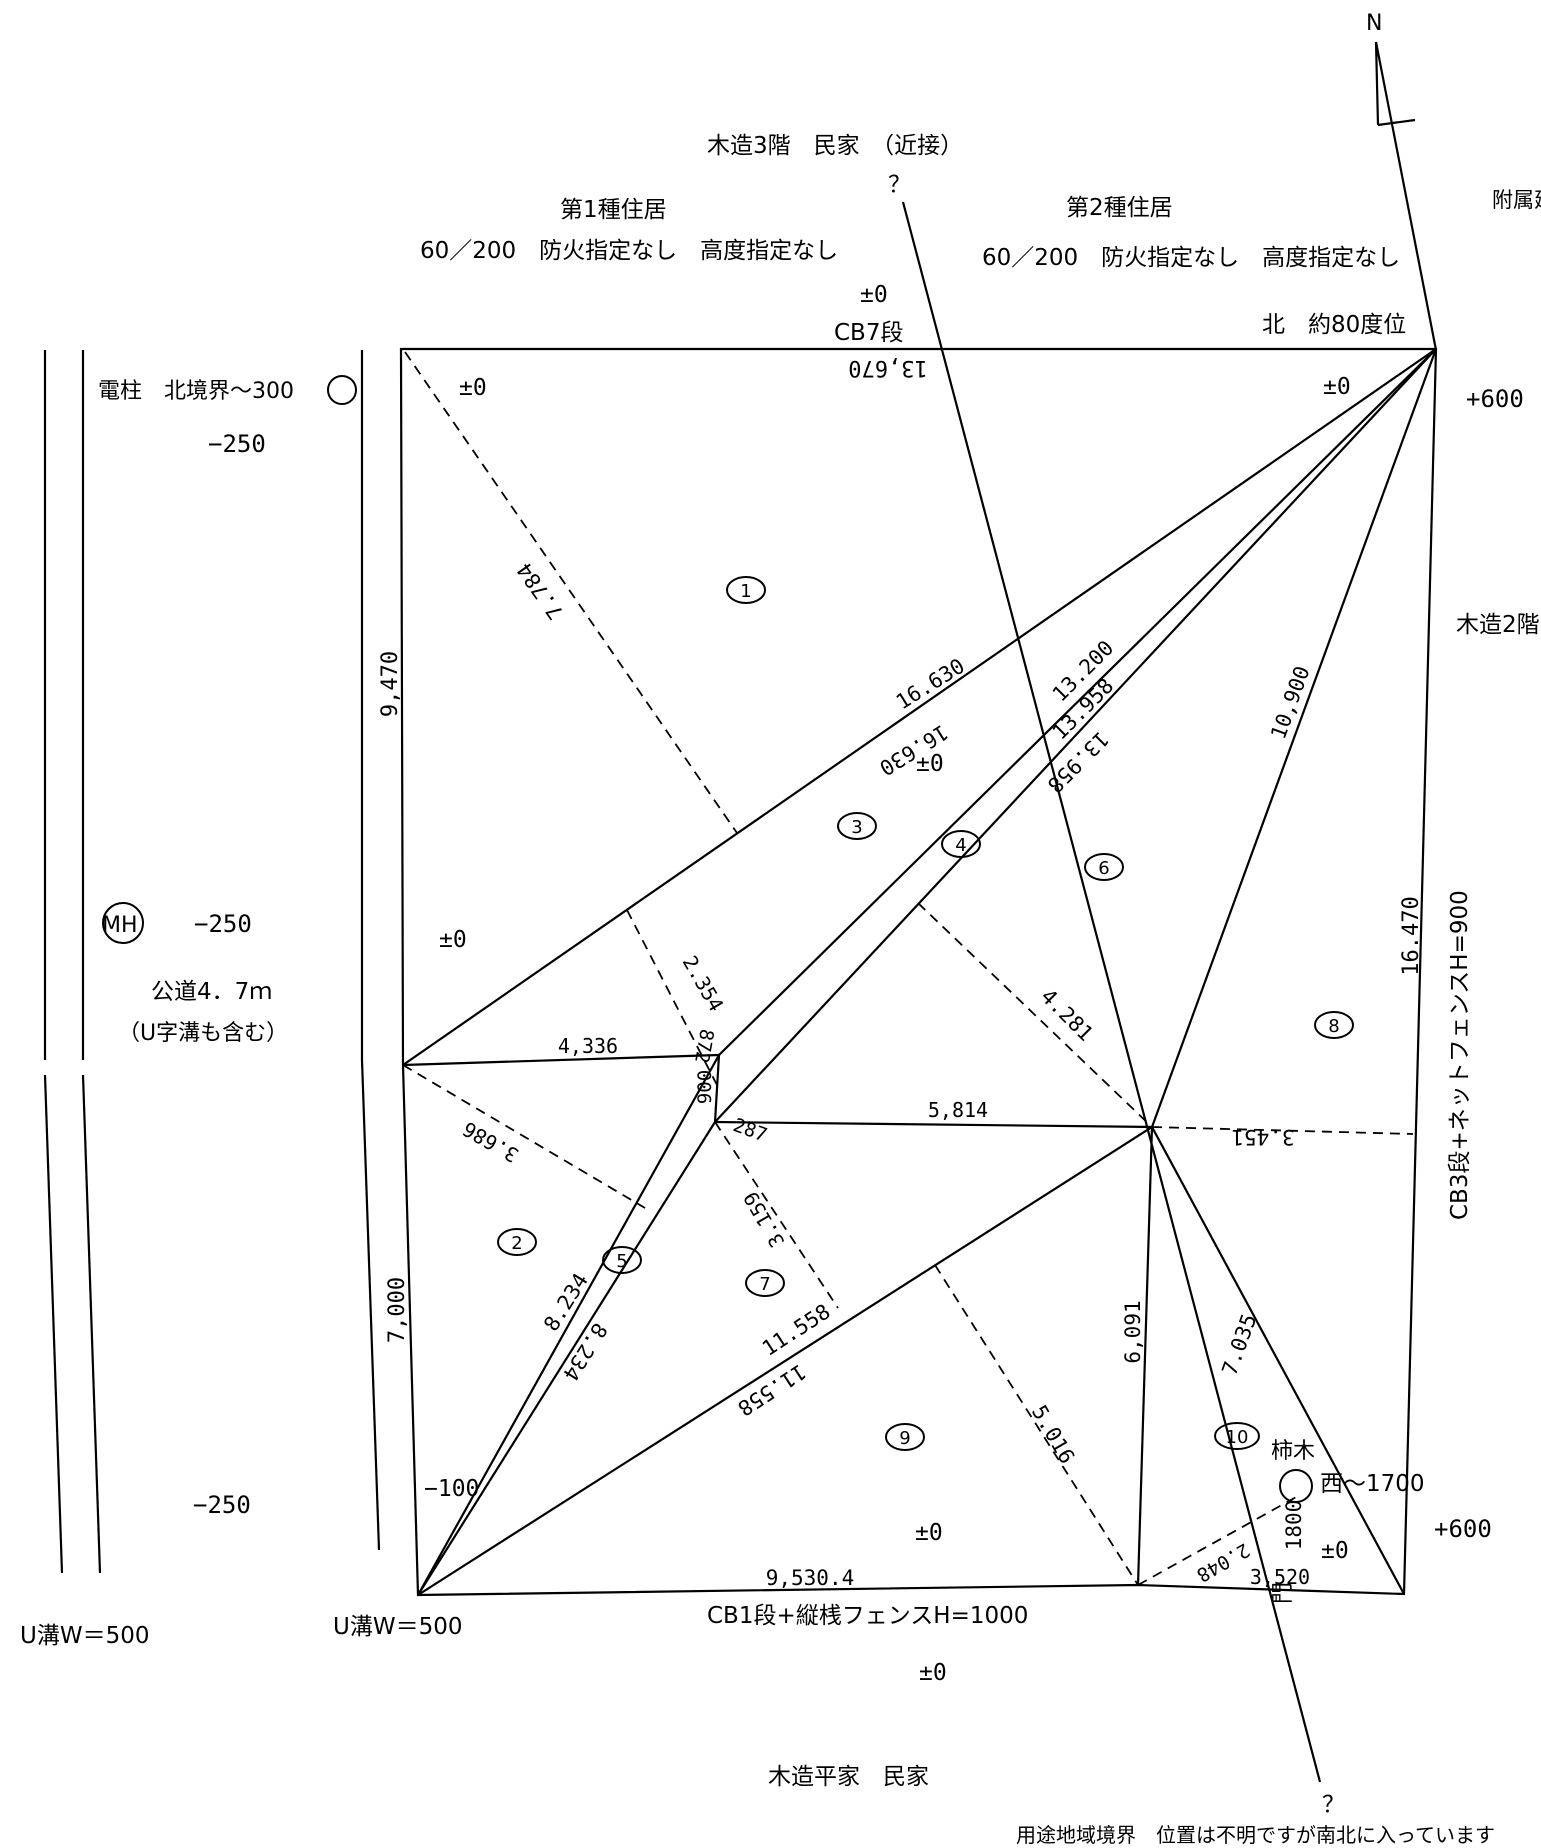 The image size is (1541, 1848). What do you see at coordinates (933, 1673) in the screenshot?
I see `south-level: ±0` at bounding box center [933, 1673].